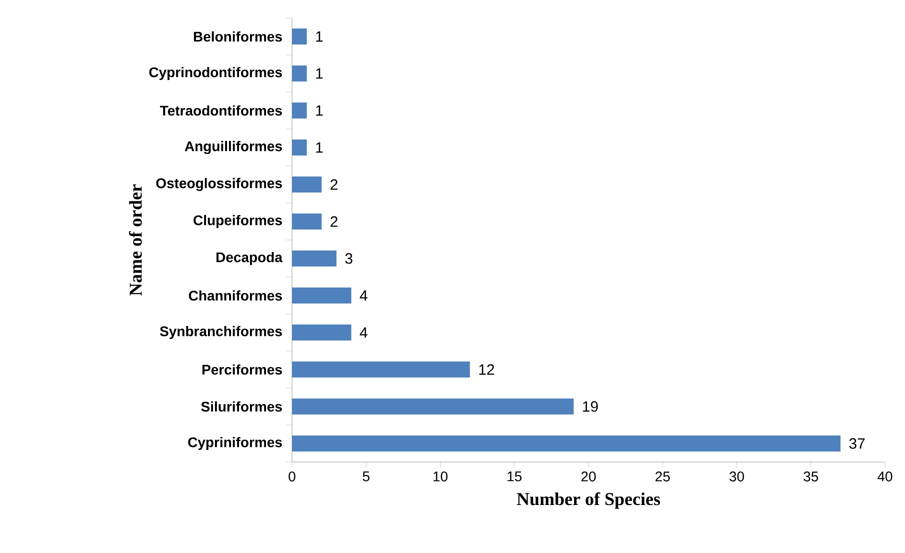 This screenshot has width=905, height=553. What do you see at coordinates (292, 477) in the screenshot?
I see `x-tick-label: 0` at bounding box center [292, 477].